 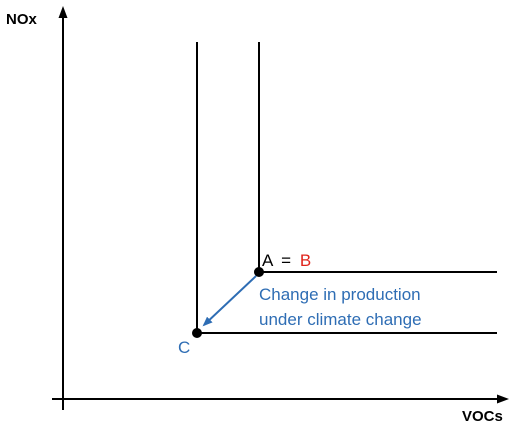 I want to click on point-a-label: A, so click(x=268, y=260).